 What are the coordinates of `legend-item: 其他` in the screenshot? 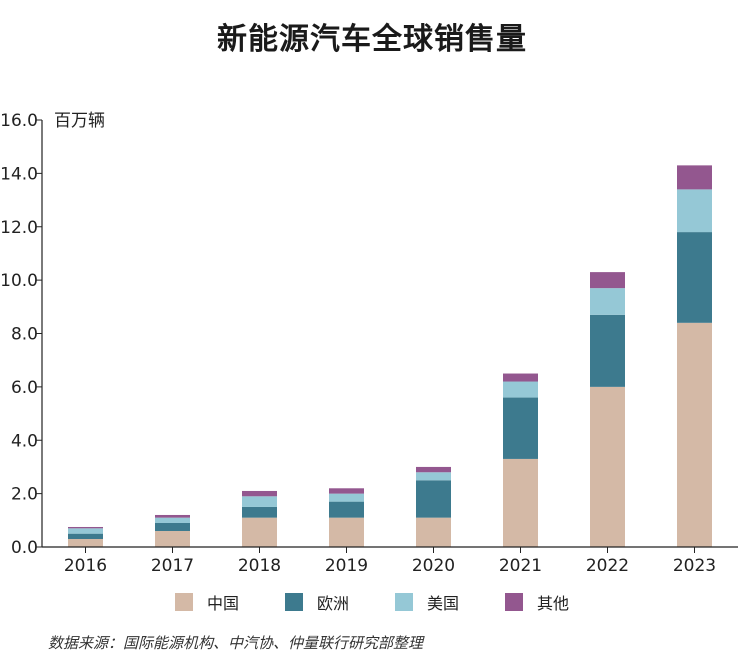 It's located at (537, 602).